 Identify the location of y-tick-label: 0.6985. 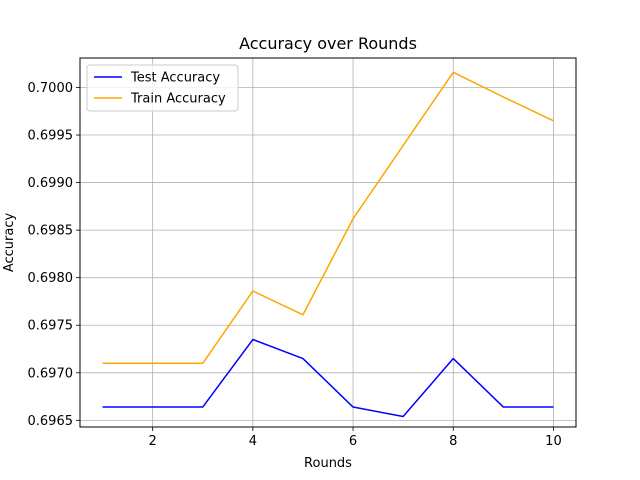
(51, 231).